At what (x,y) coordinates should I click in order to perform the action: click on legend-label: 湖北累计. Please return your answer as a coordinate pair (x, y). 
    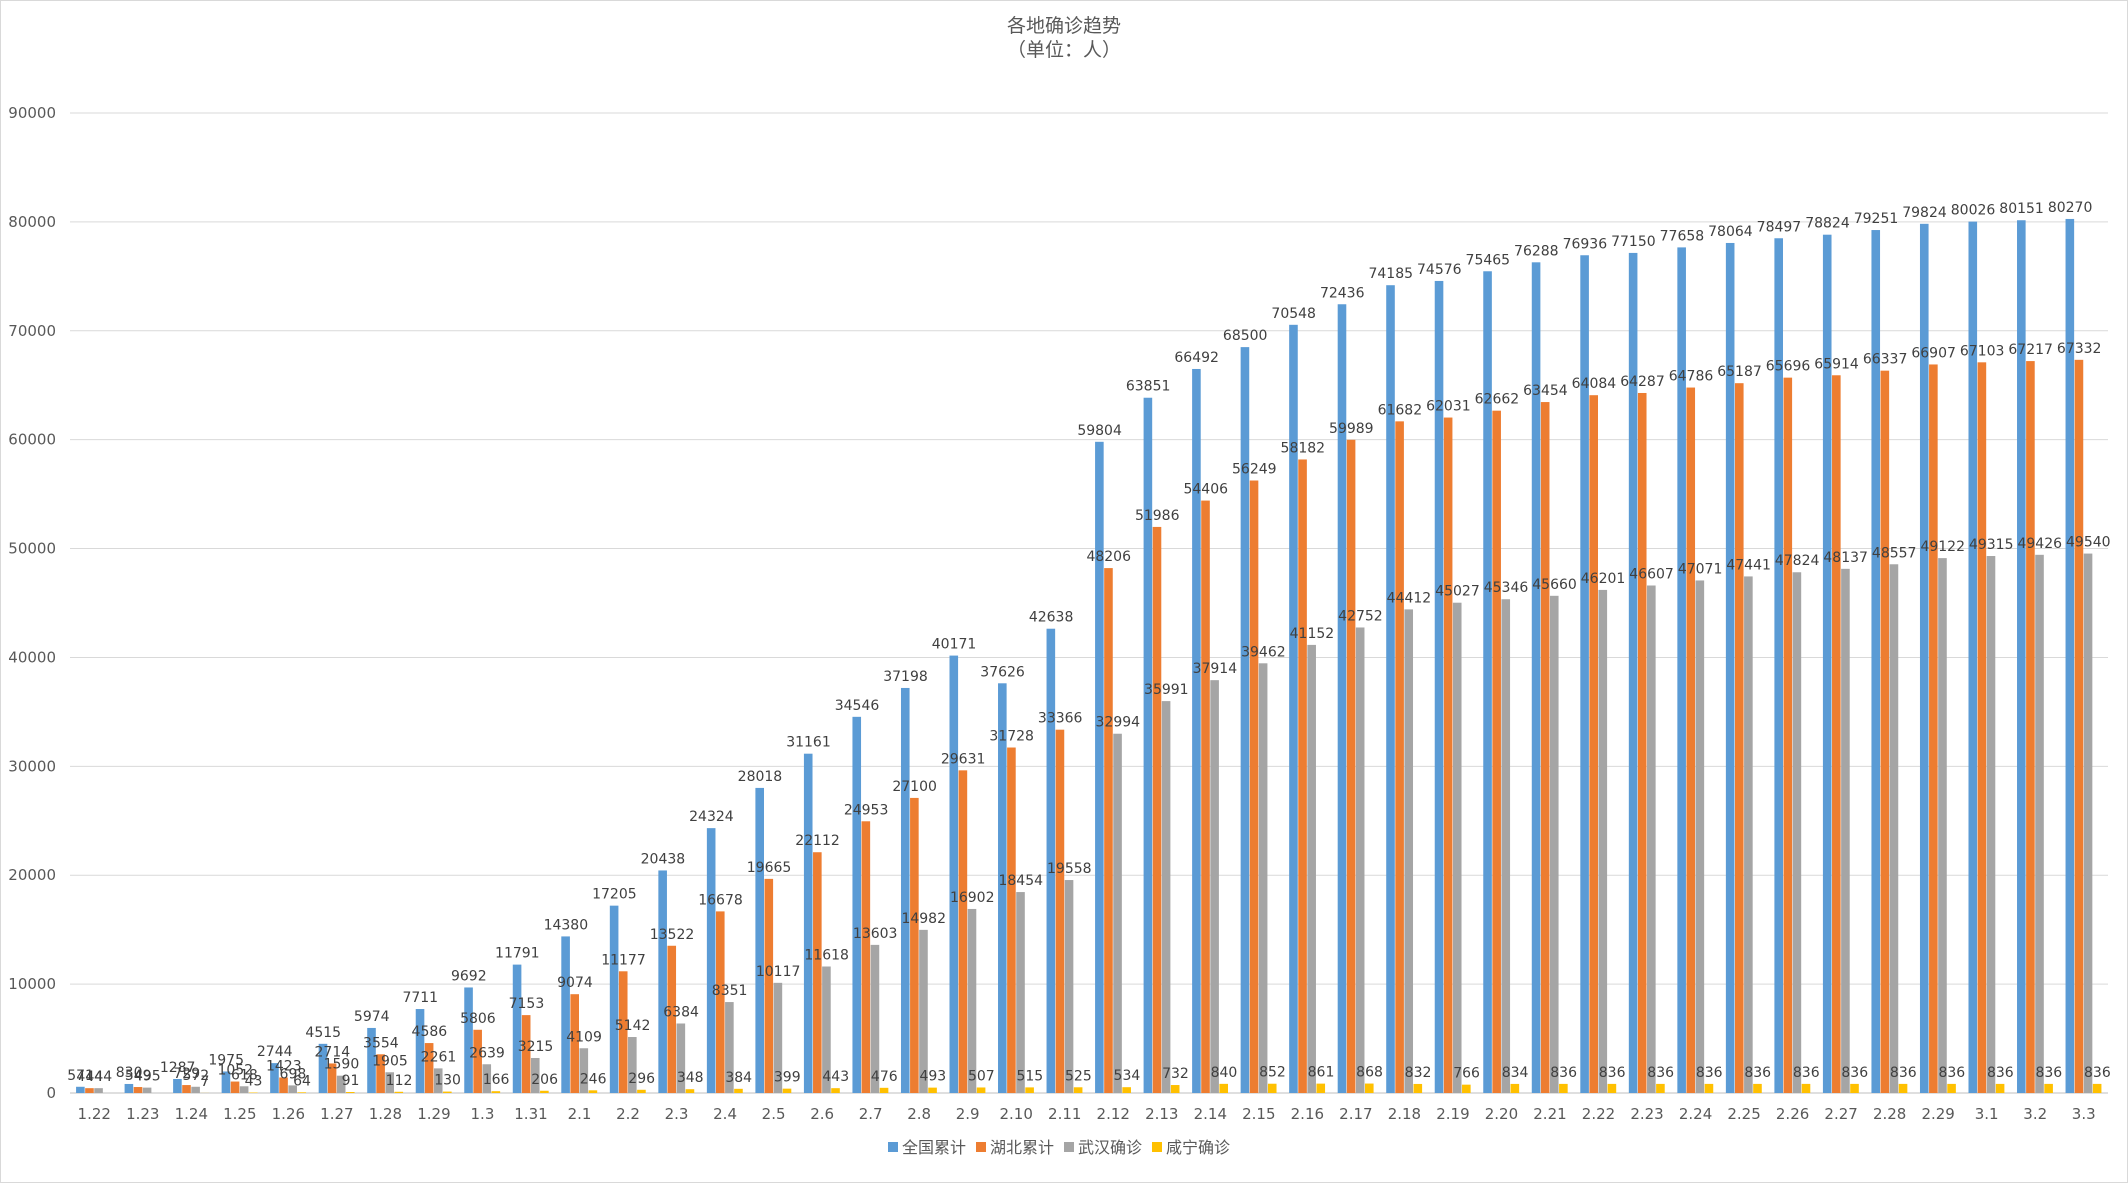
    Looking at the image, I should click on (1022, 1147).